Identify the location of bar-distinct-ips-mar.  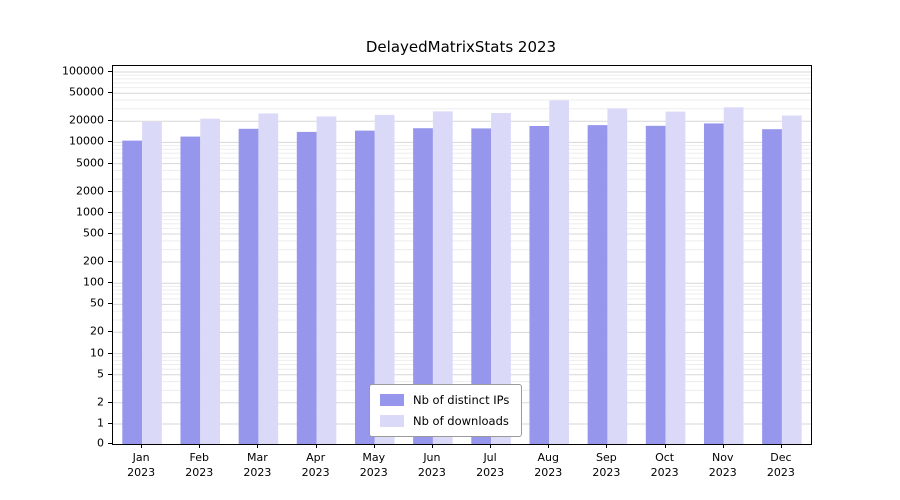
(248, 286).